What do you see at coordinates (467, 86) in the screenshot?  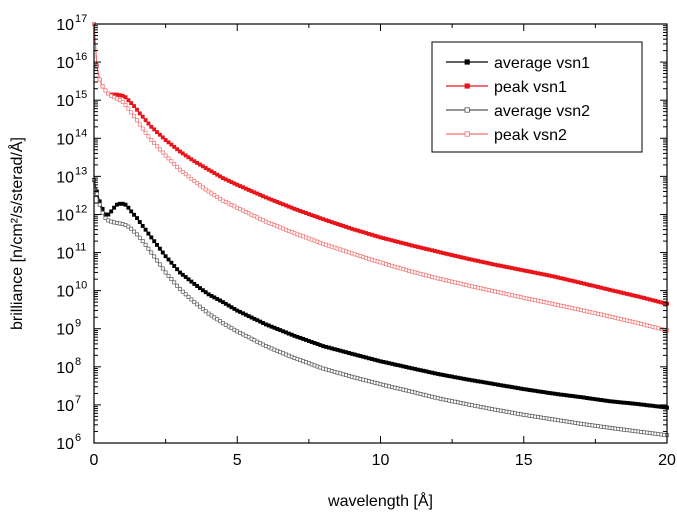 I see `legend-swatch-marker` at bounding box center [467, 86].